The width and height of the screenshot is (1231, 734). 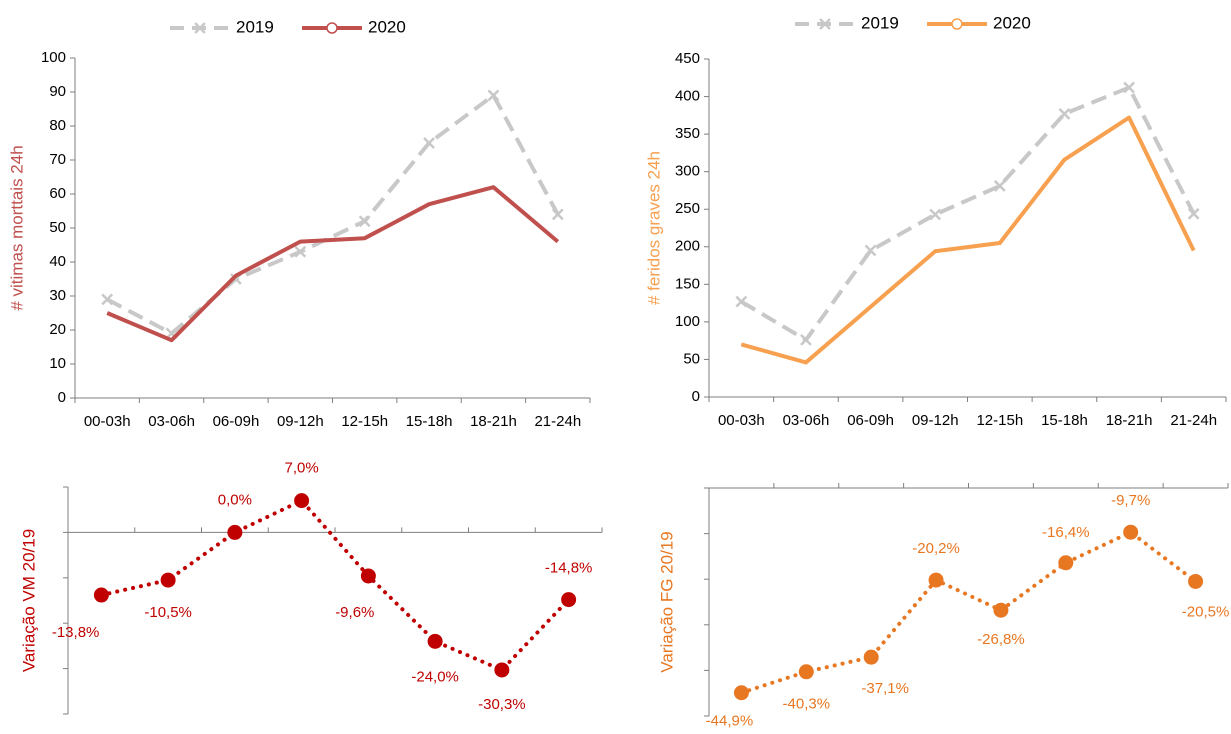 What do you see at coordinates (687, 283) in the screenshot?
I see `y-tick-label: 150` at bounding box center [687, 283].